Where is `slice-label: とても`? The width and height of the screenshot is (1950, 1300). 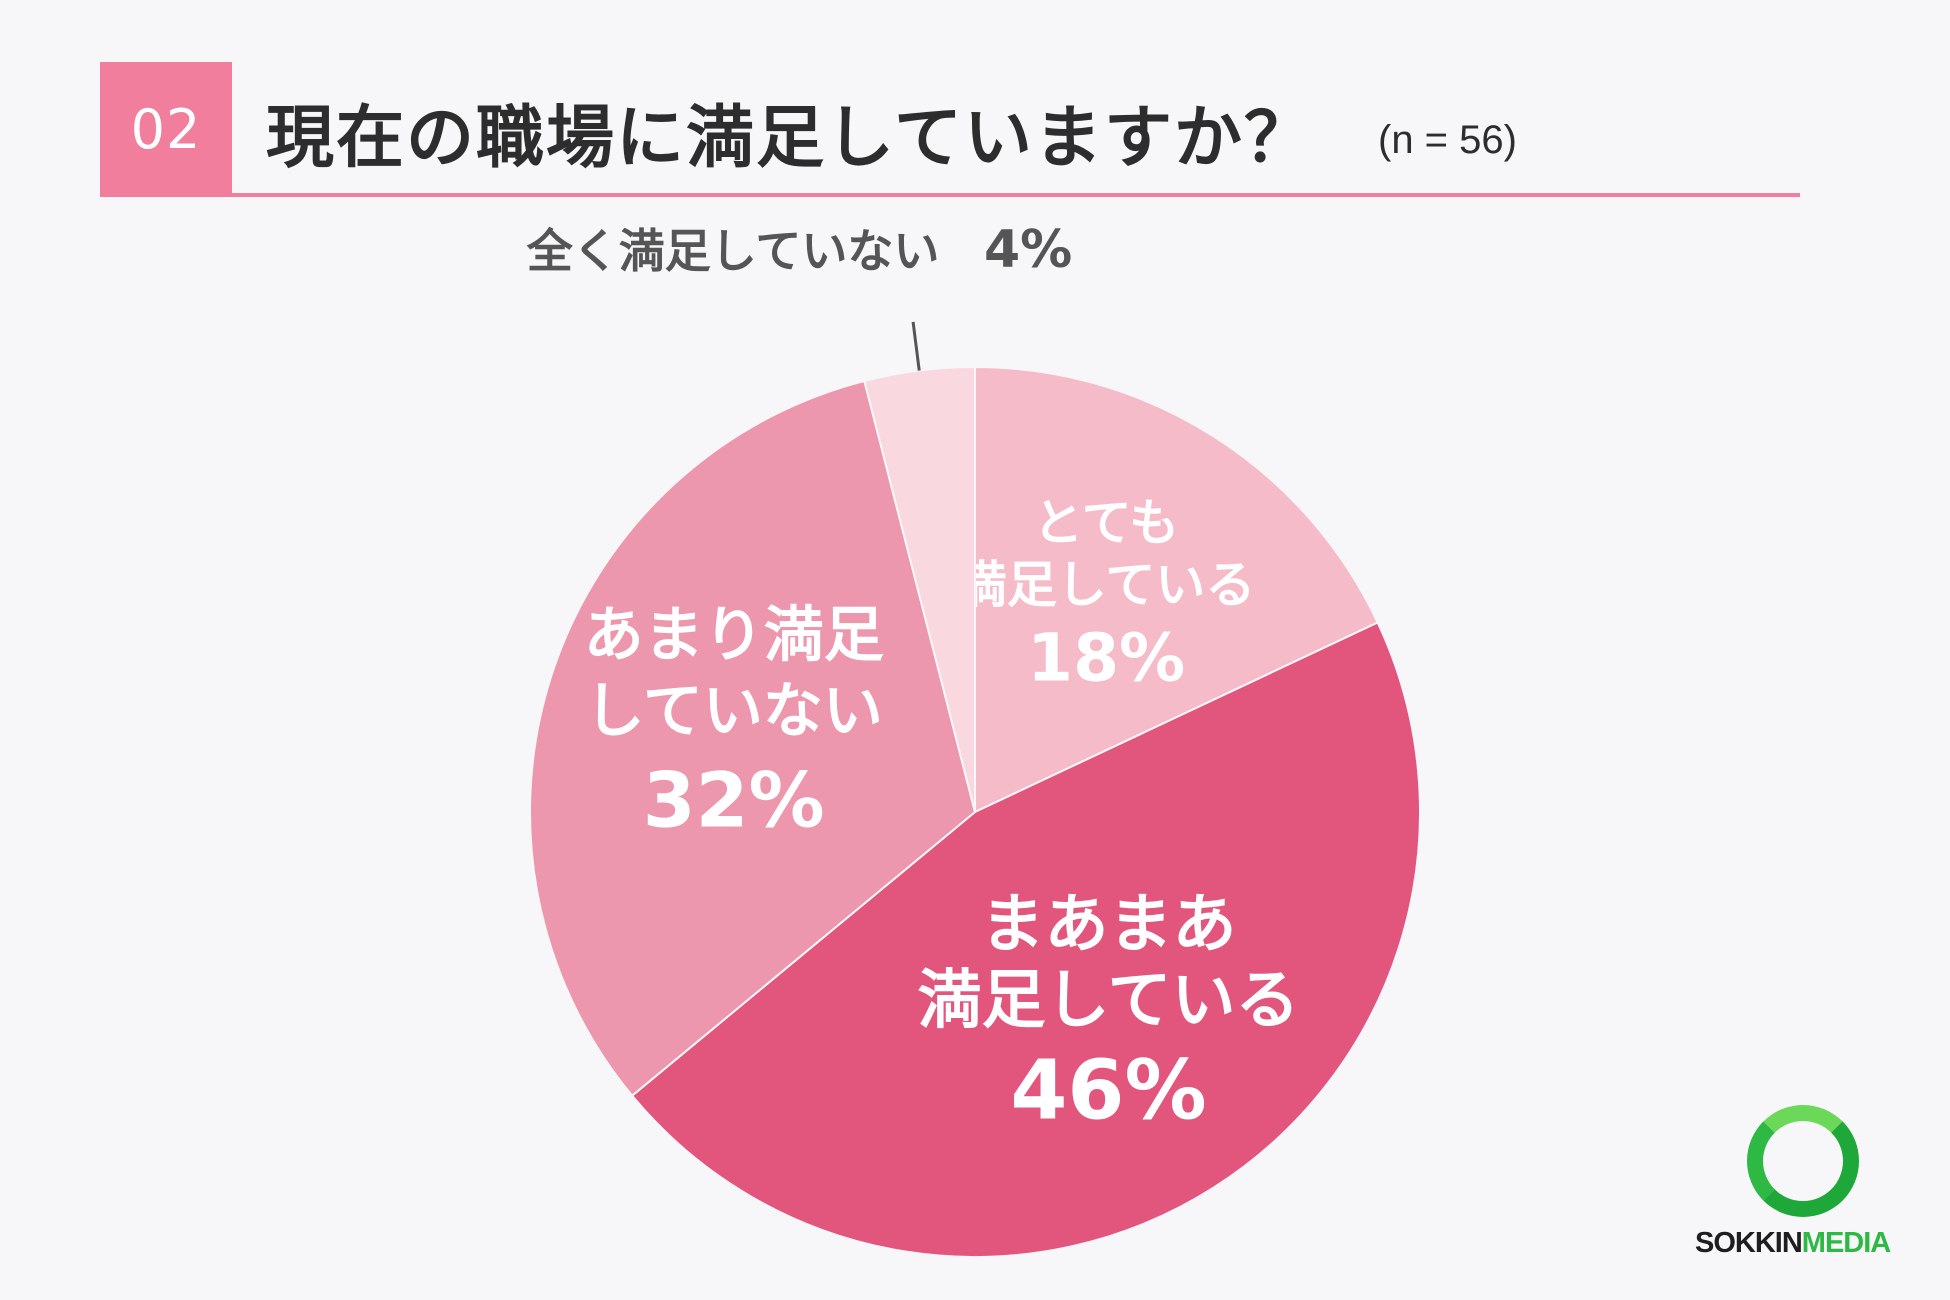 slice-label: とても is located at coordinates (1106, 523).